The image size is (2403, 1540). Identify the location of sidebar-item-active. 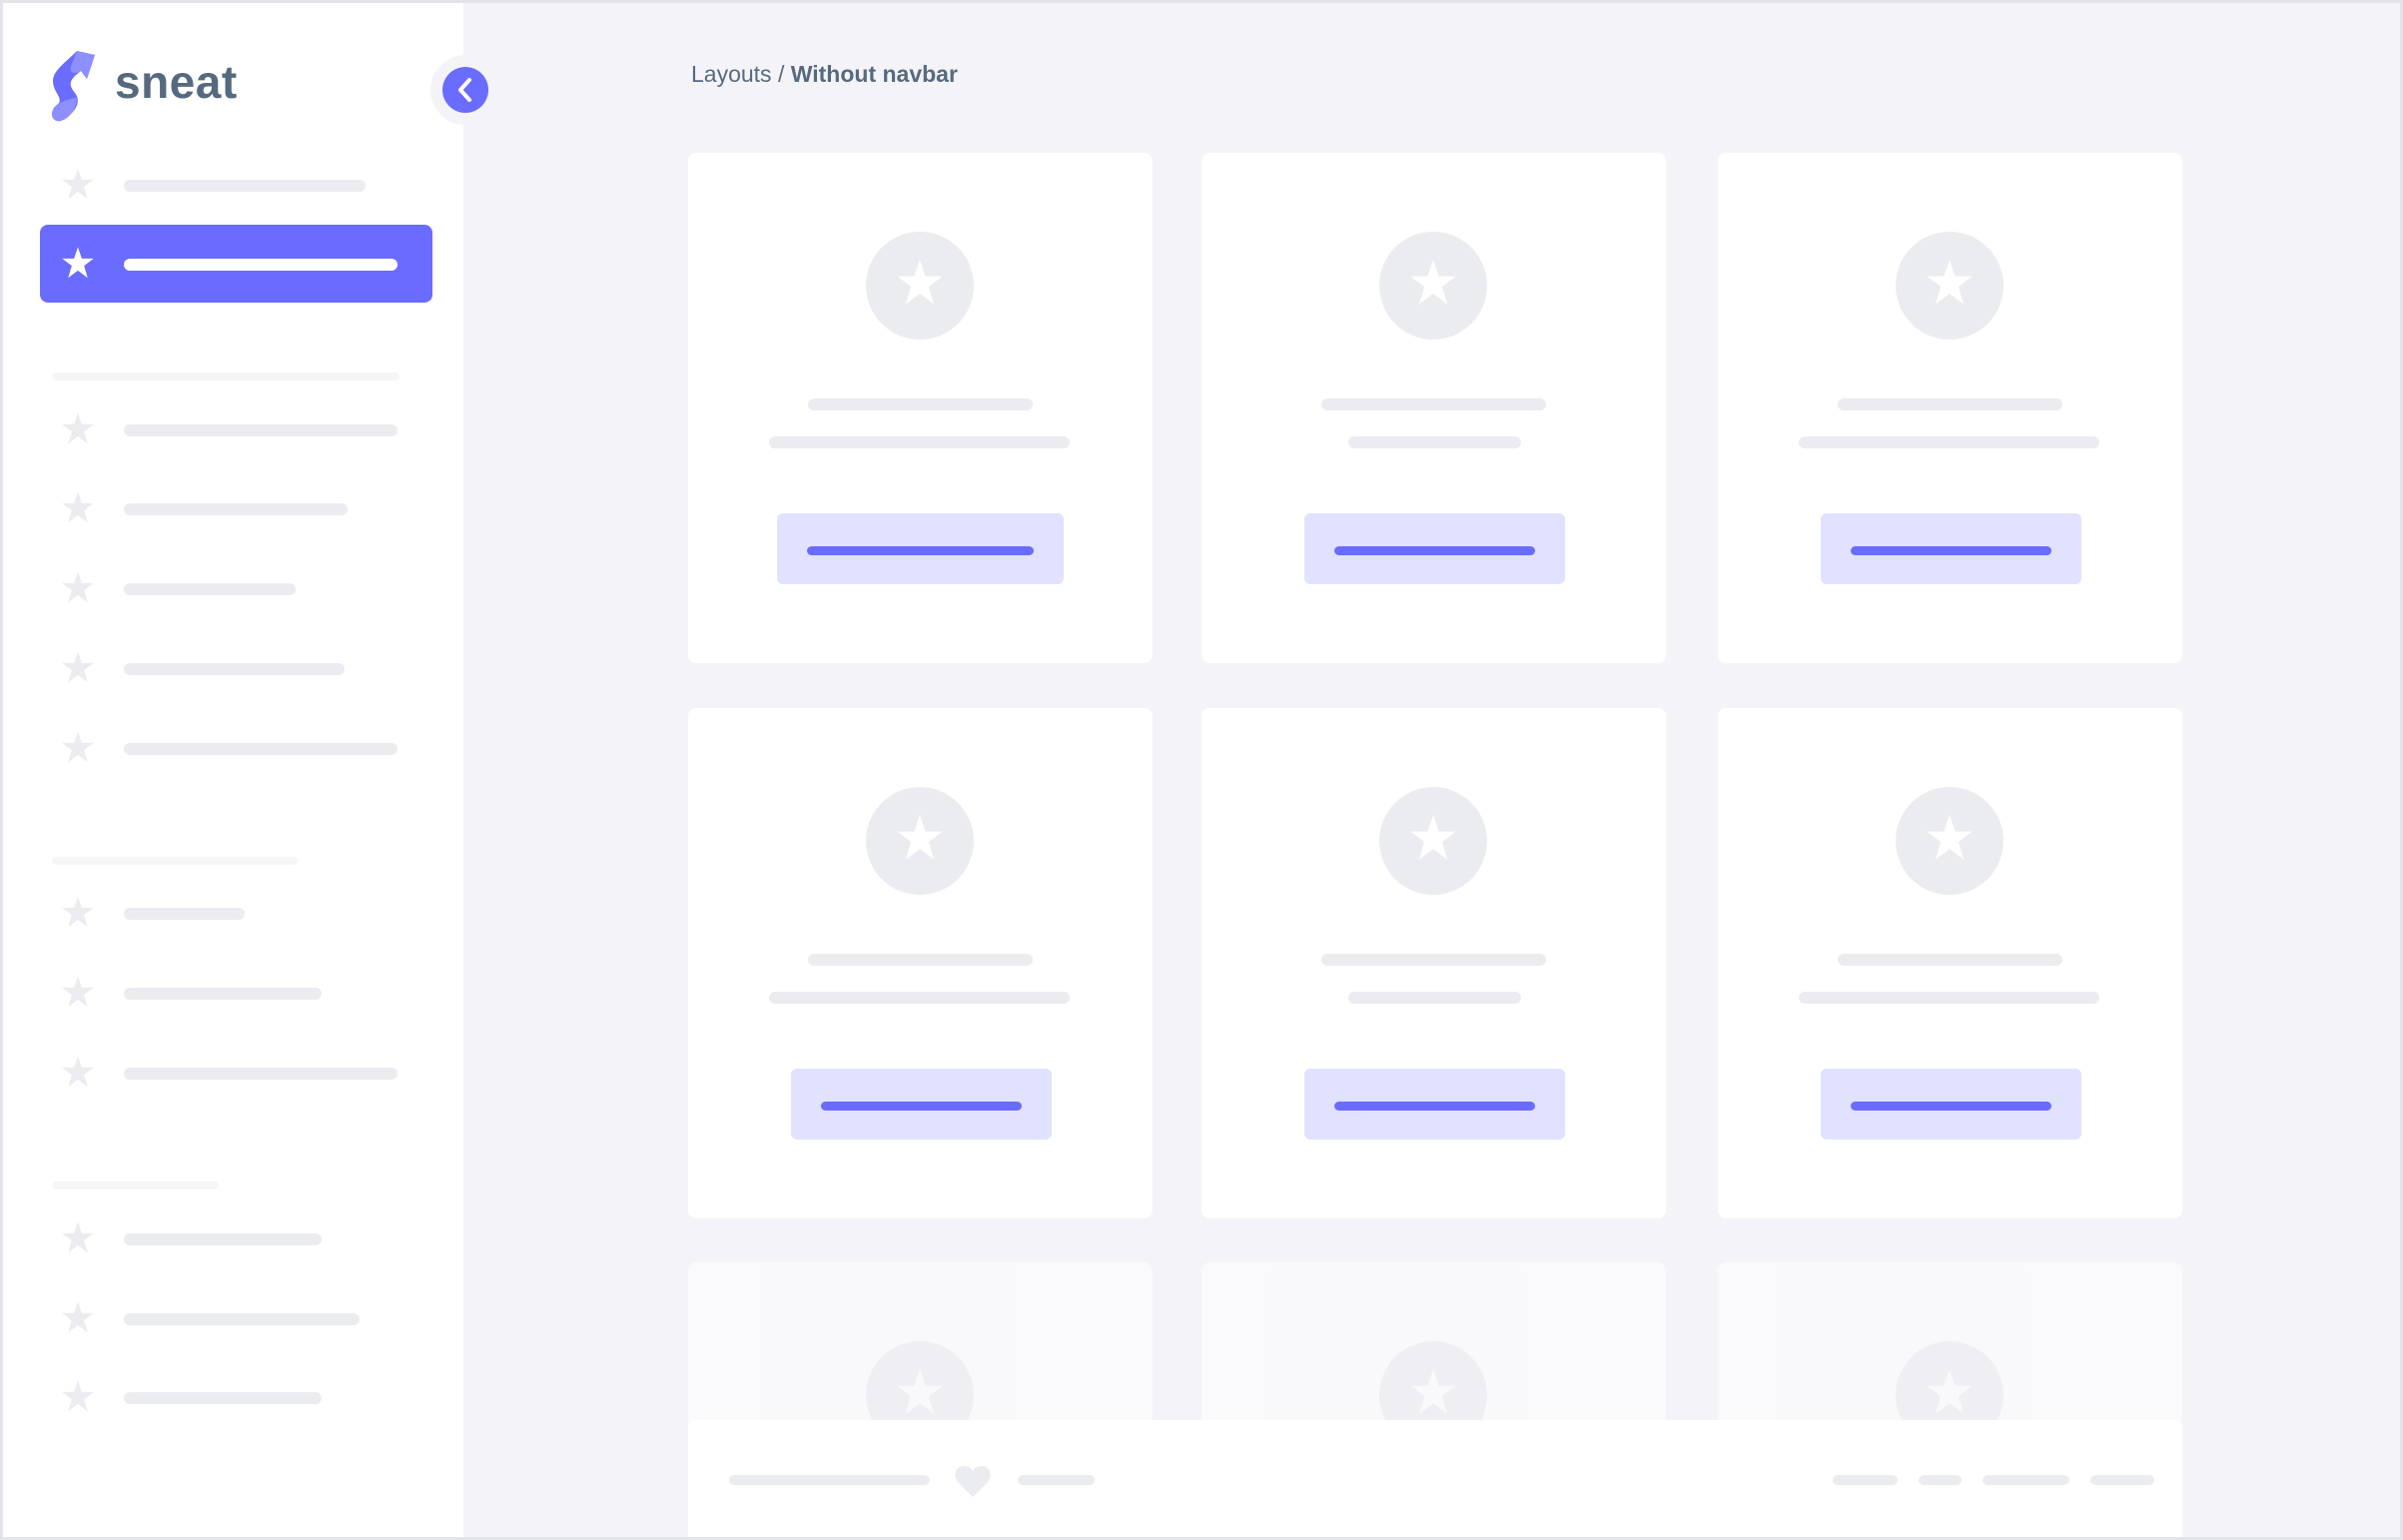
(236, 264).